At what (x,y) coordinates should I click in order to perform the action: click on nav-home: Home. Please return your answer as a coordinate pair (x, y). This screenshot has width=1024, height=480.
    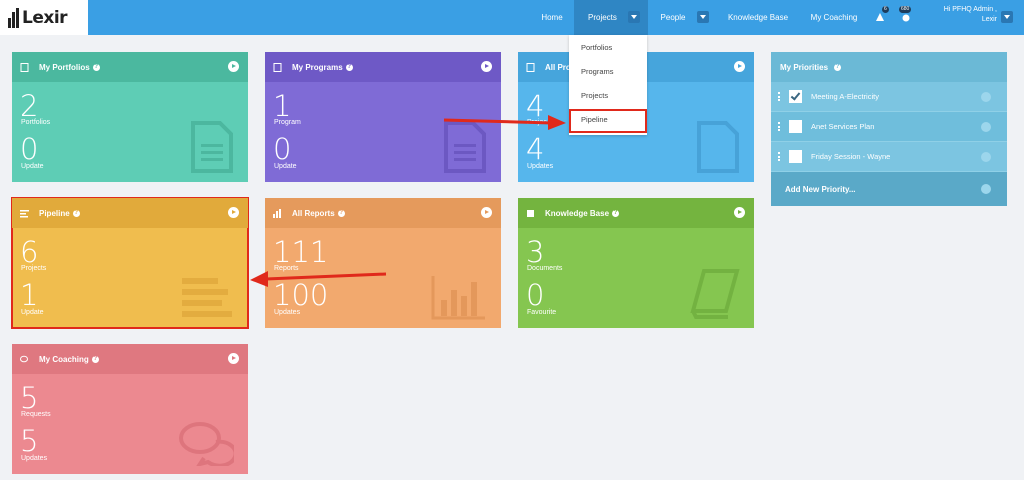
    Looking at the image, I should click on (552, 17).